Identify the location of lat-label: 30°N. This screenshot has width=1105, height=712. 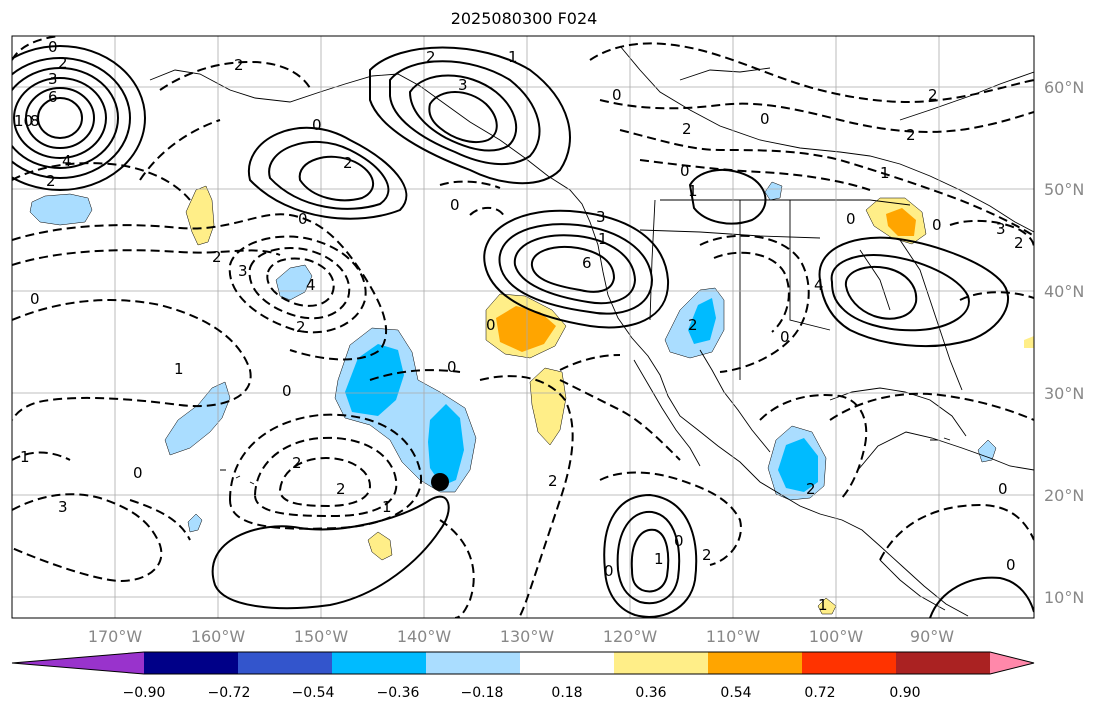
(1064, 393).